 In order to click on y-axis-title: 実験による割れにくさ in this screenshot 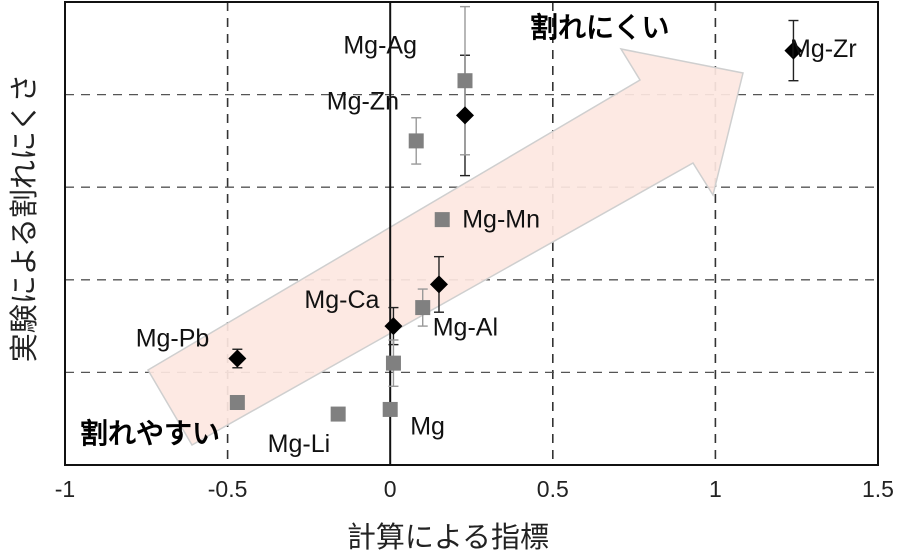, I will do `click(24, 218)`.